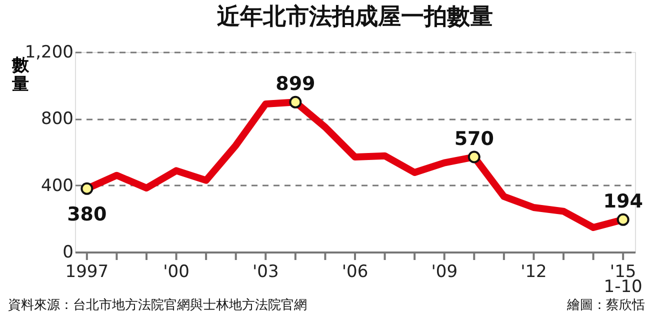 This screenshot has height=329, width=656. Describe the element at coordinates (57, 119) in the screenshot. I see `y-tick-label: 800` at that location.